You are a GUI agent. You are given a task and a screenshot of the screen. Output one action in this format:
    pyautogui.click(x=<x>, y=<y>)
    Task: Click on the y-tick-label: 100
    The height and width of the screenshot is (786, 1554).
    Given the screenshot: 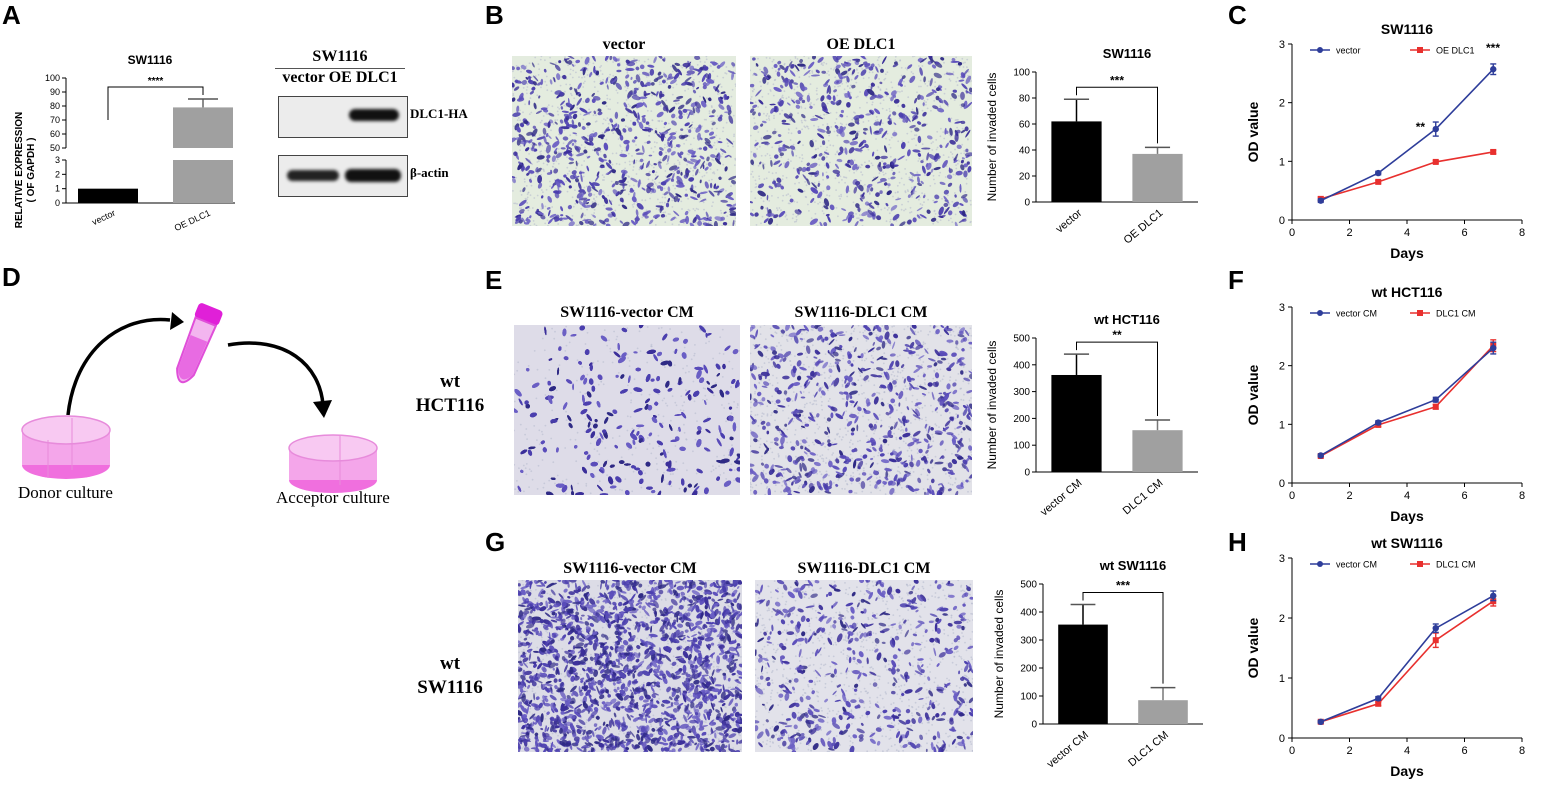 What is the action you would take?
    pyautogui.click(x=52, y=78)
    